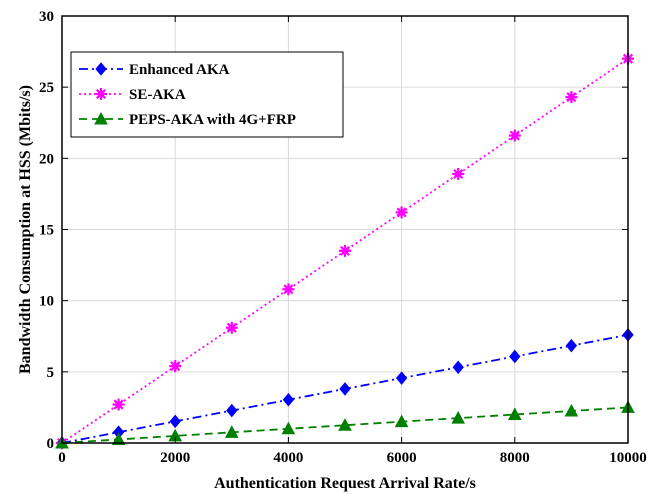 This screenshot has width=661, height=494. I want to click on legend-entry: PEPS-AKA with 4G+FRP, so click(187, 119).